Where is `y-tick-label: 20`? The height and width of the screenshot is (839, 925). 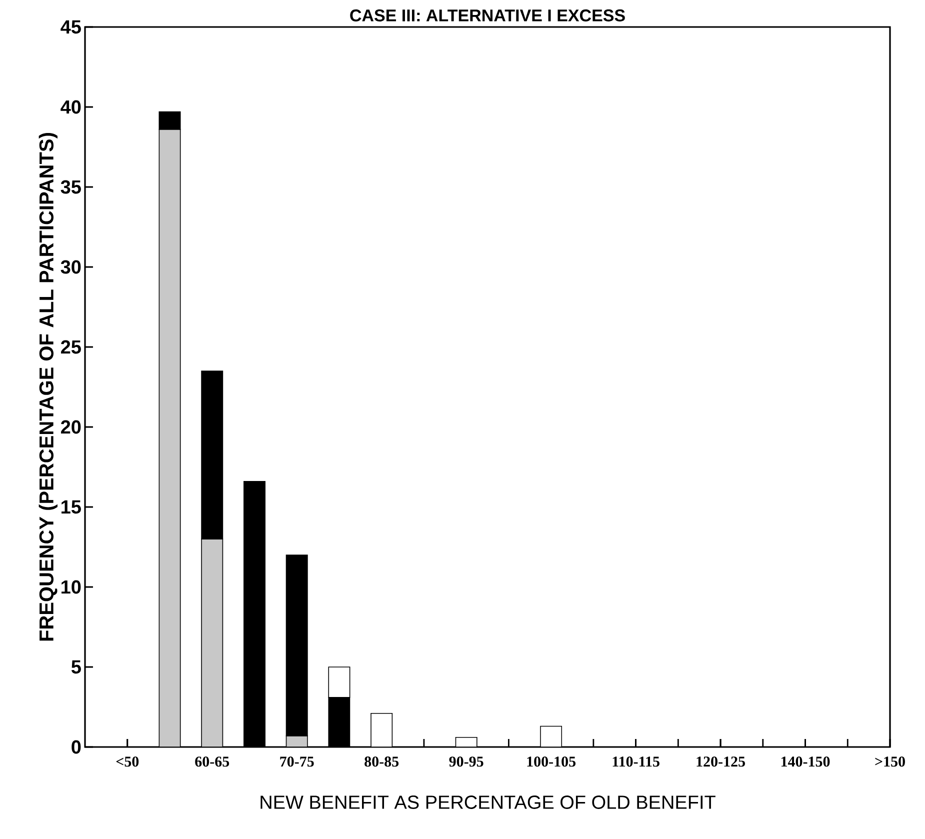
y-tick-label: 20 is located at coordinates (70, 427).